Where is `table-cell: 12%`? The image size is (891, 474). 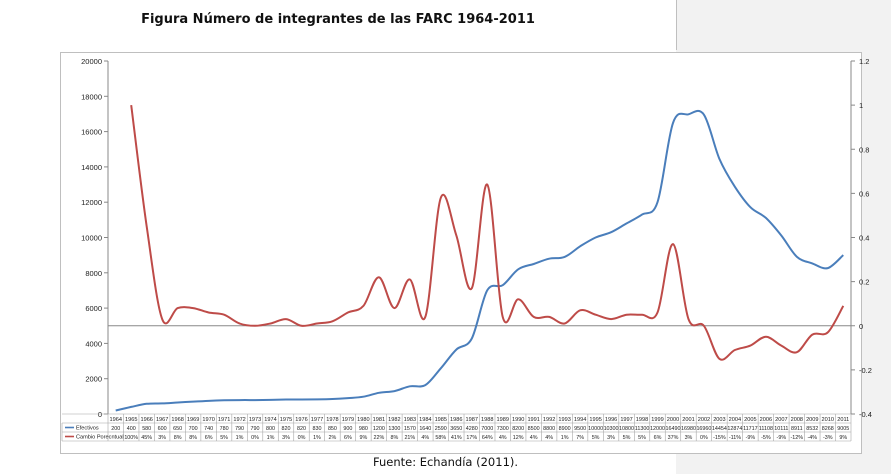
table-cell: 12% is located at coordinates (518, 438).